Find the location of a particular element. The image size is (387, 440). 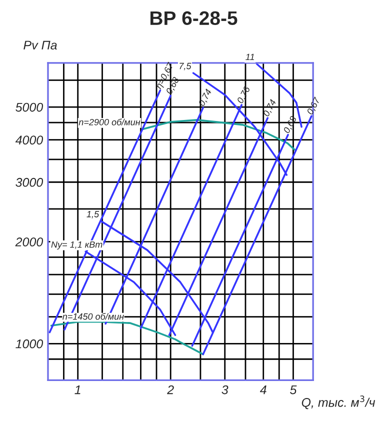

x-axis-title: Q, тыс. м$^{3}$/ч is located at coordinates (339, 403).